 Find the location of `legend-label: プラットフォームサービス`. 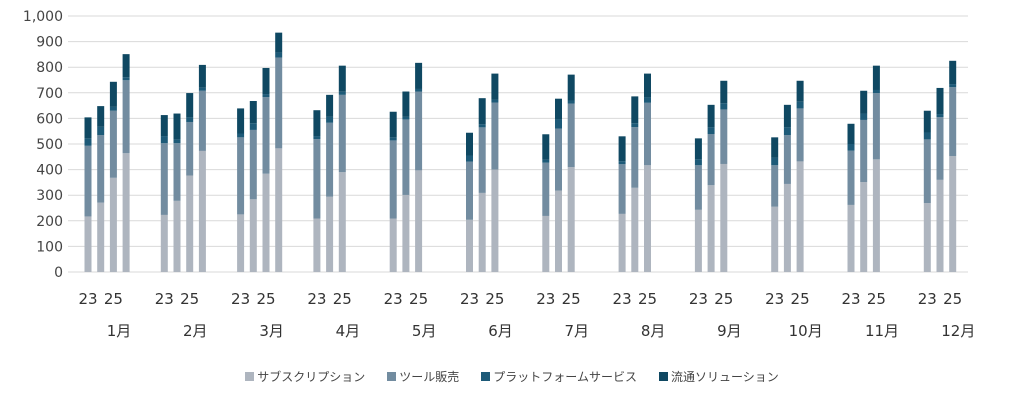

legend-label: プラットフォームサービス is located at coordinates (565, 377).